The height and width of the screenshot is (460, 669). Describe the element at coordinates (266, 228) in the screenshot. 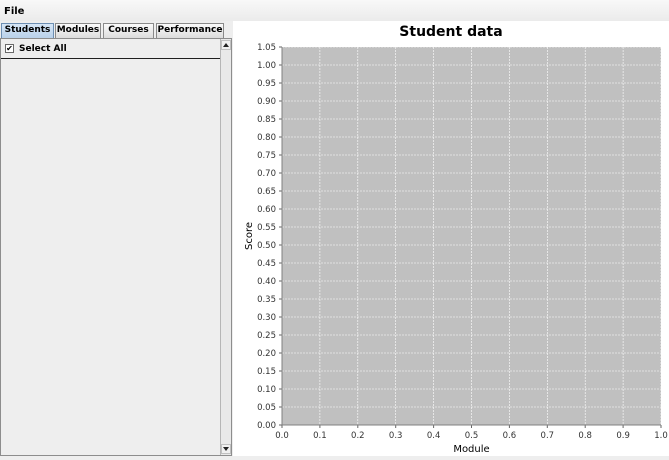

I see `y-tick-label: 0.55` at that location.